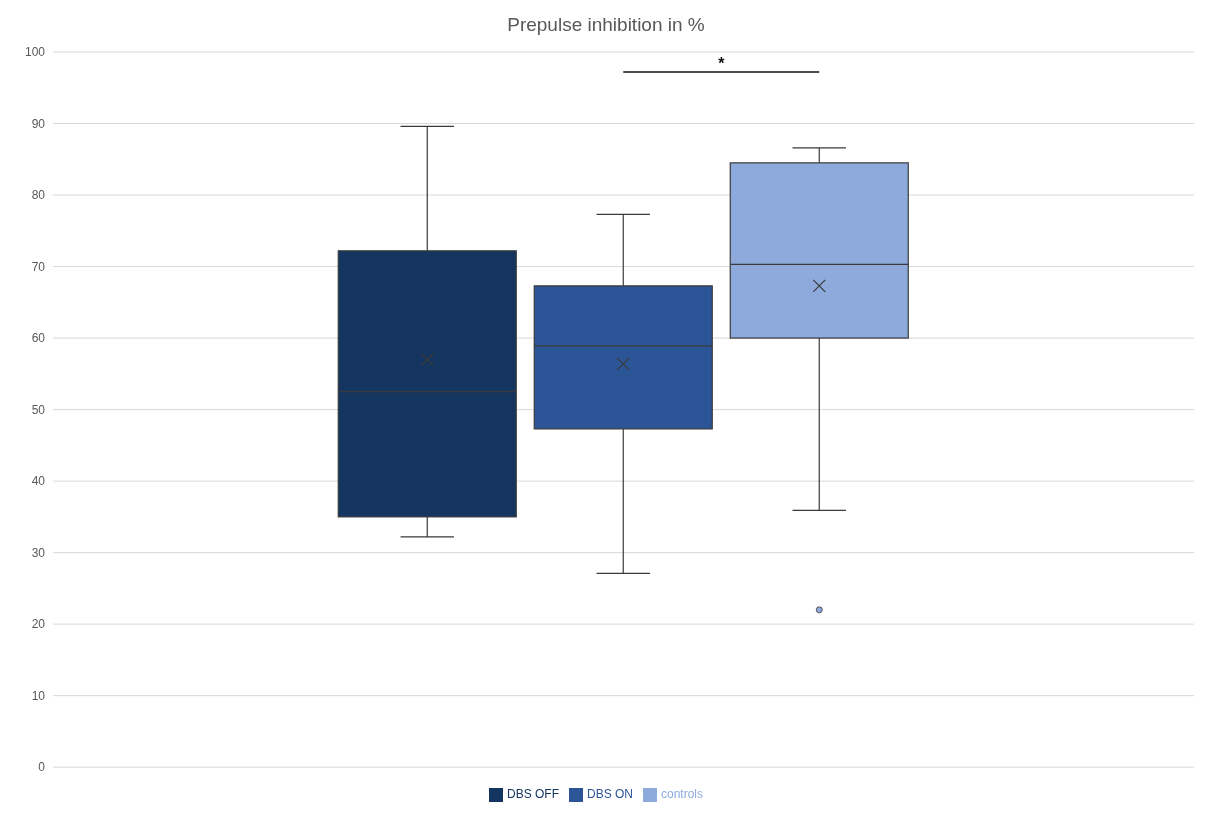  Describe the element at coordinates (38, 123) in the screenshot. I see `y-tick-label: 90` at that location.